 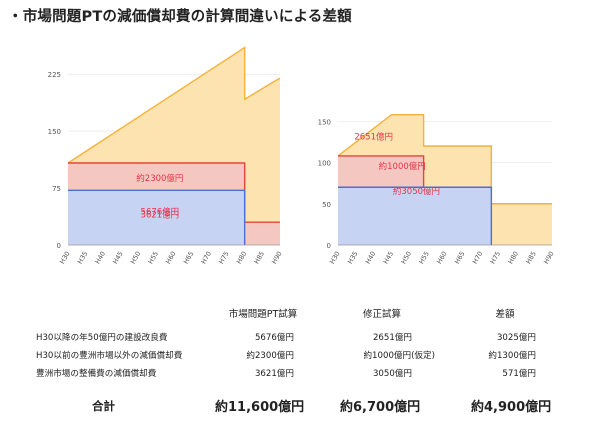 What do you see at coordinates (373, 136) in the screenshot?
I see `series-label-orange: 2651億円` at bounding box center [373, 136].